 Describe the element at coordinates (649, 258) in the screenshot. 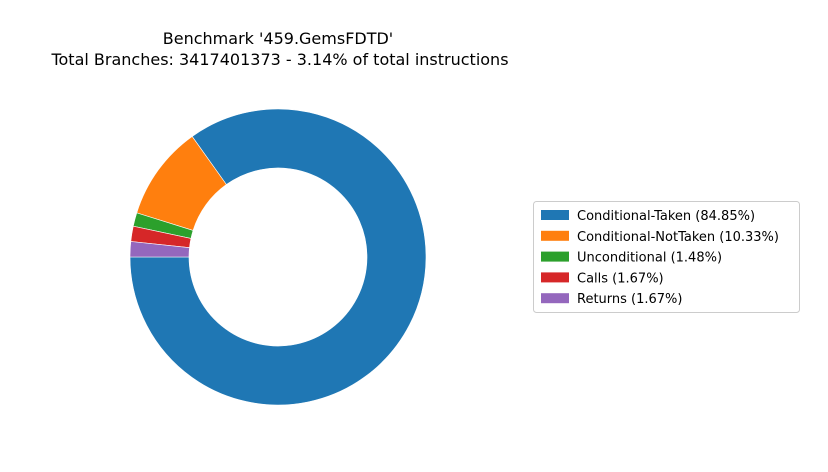

I see `legend-label-unconditional: Unconditional (1.48%)` at that location.